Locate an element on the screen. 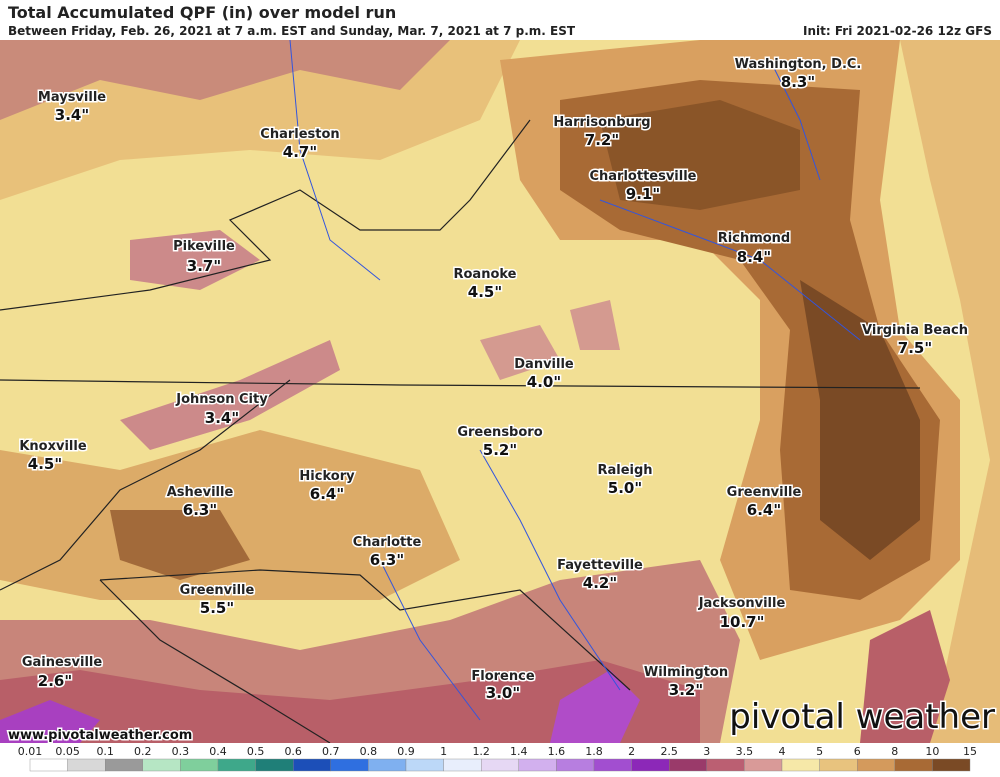 The width and height of the screenshot is (1000, 777). city-value: 3.0" is located at coordinates (503, 693).